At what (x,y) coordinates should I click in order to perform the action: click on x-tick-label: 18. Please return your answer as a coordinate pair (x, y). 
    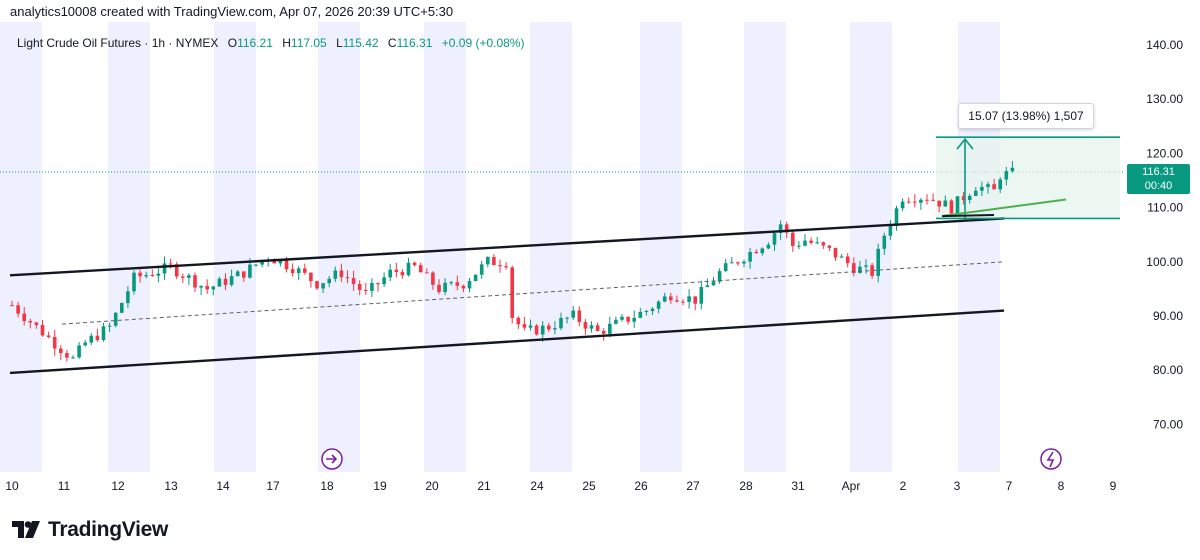
    Looking at the image, I should click on (327, 486).